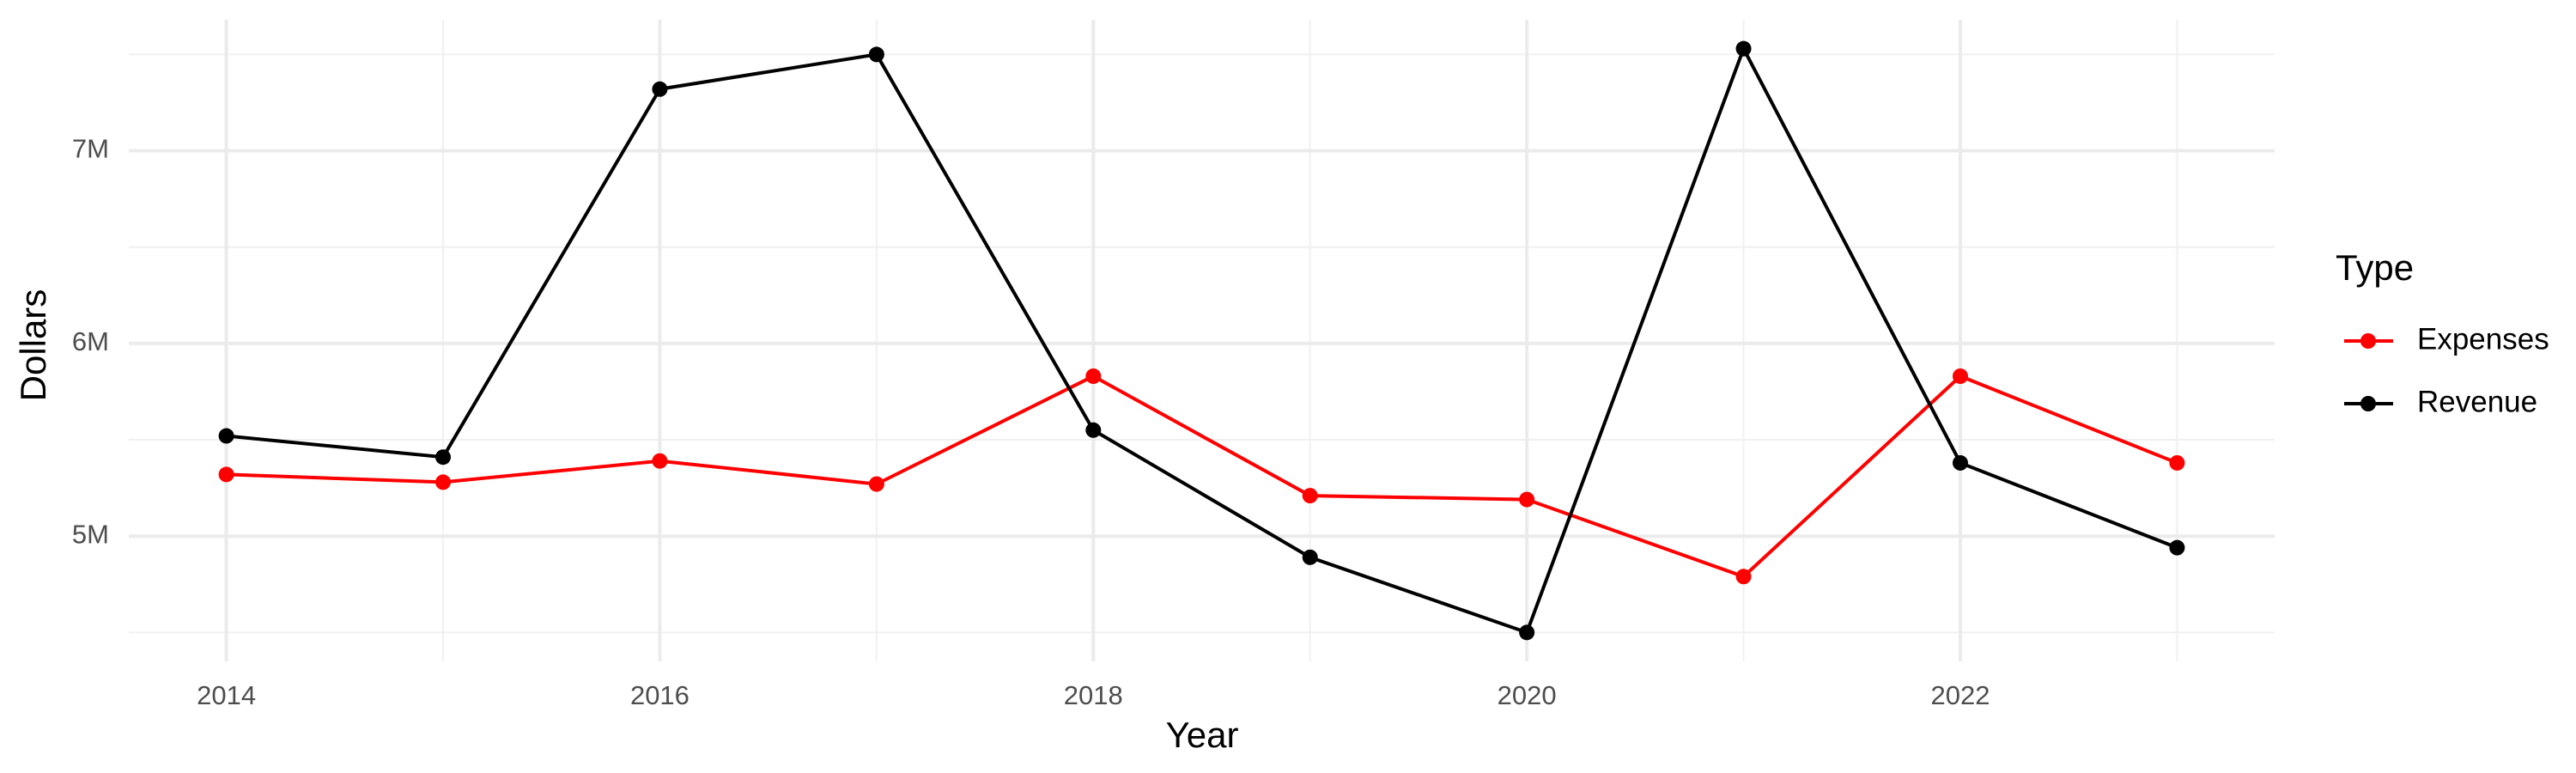 This screenshot has width=2576, height=773. Describe the element at coordinates (90, 534) in the screenshot. I see `y-tick-label: 5M` at that location.